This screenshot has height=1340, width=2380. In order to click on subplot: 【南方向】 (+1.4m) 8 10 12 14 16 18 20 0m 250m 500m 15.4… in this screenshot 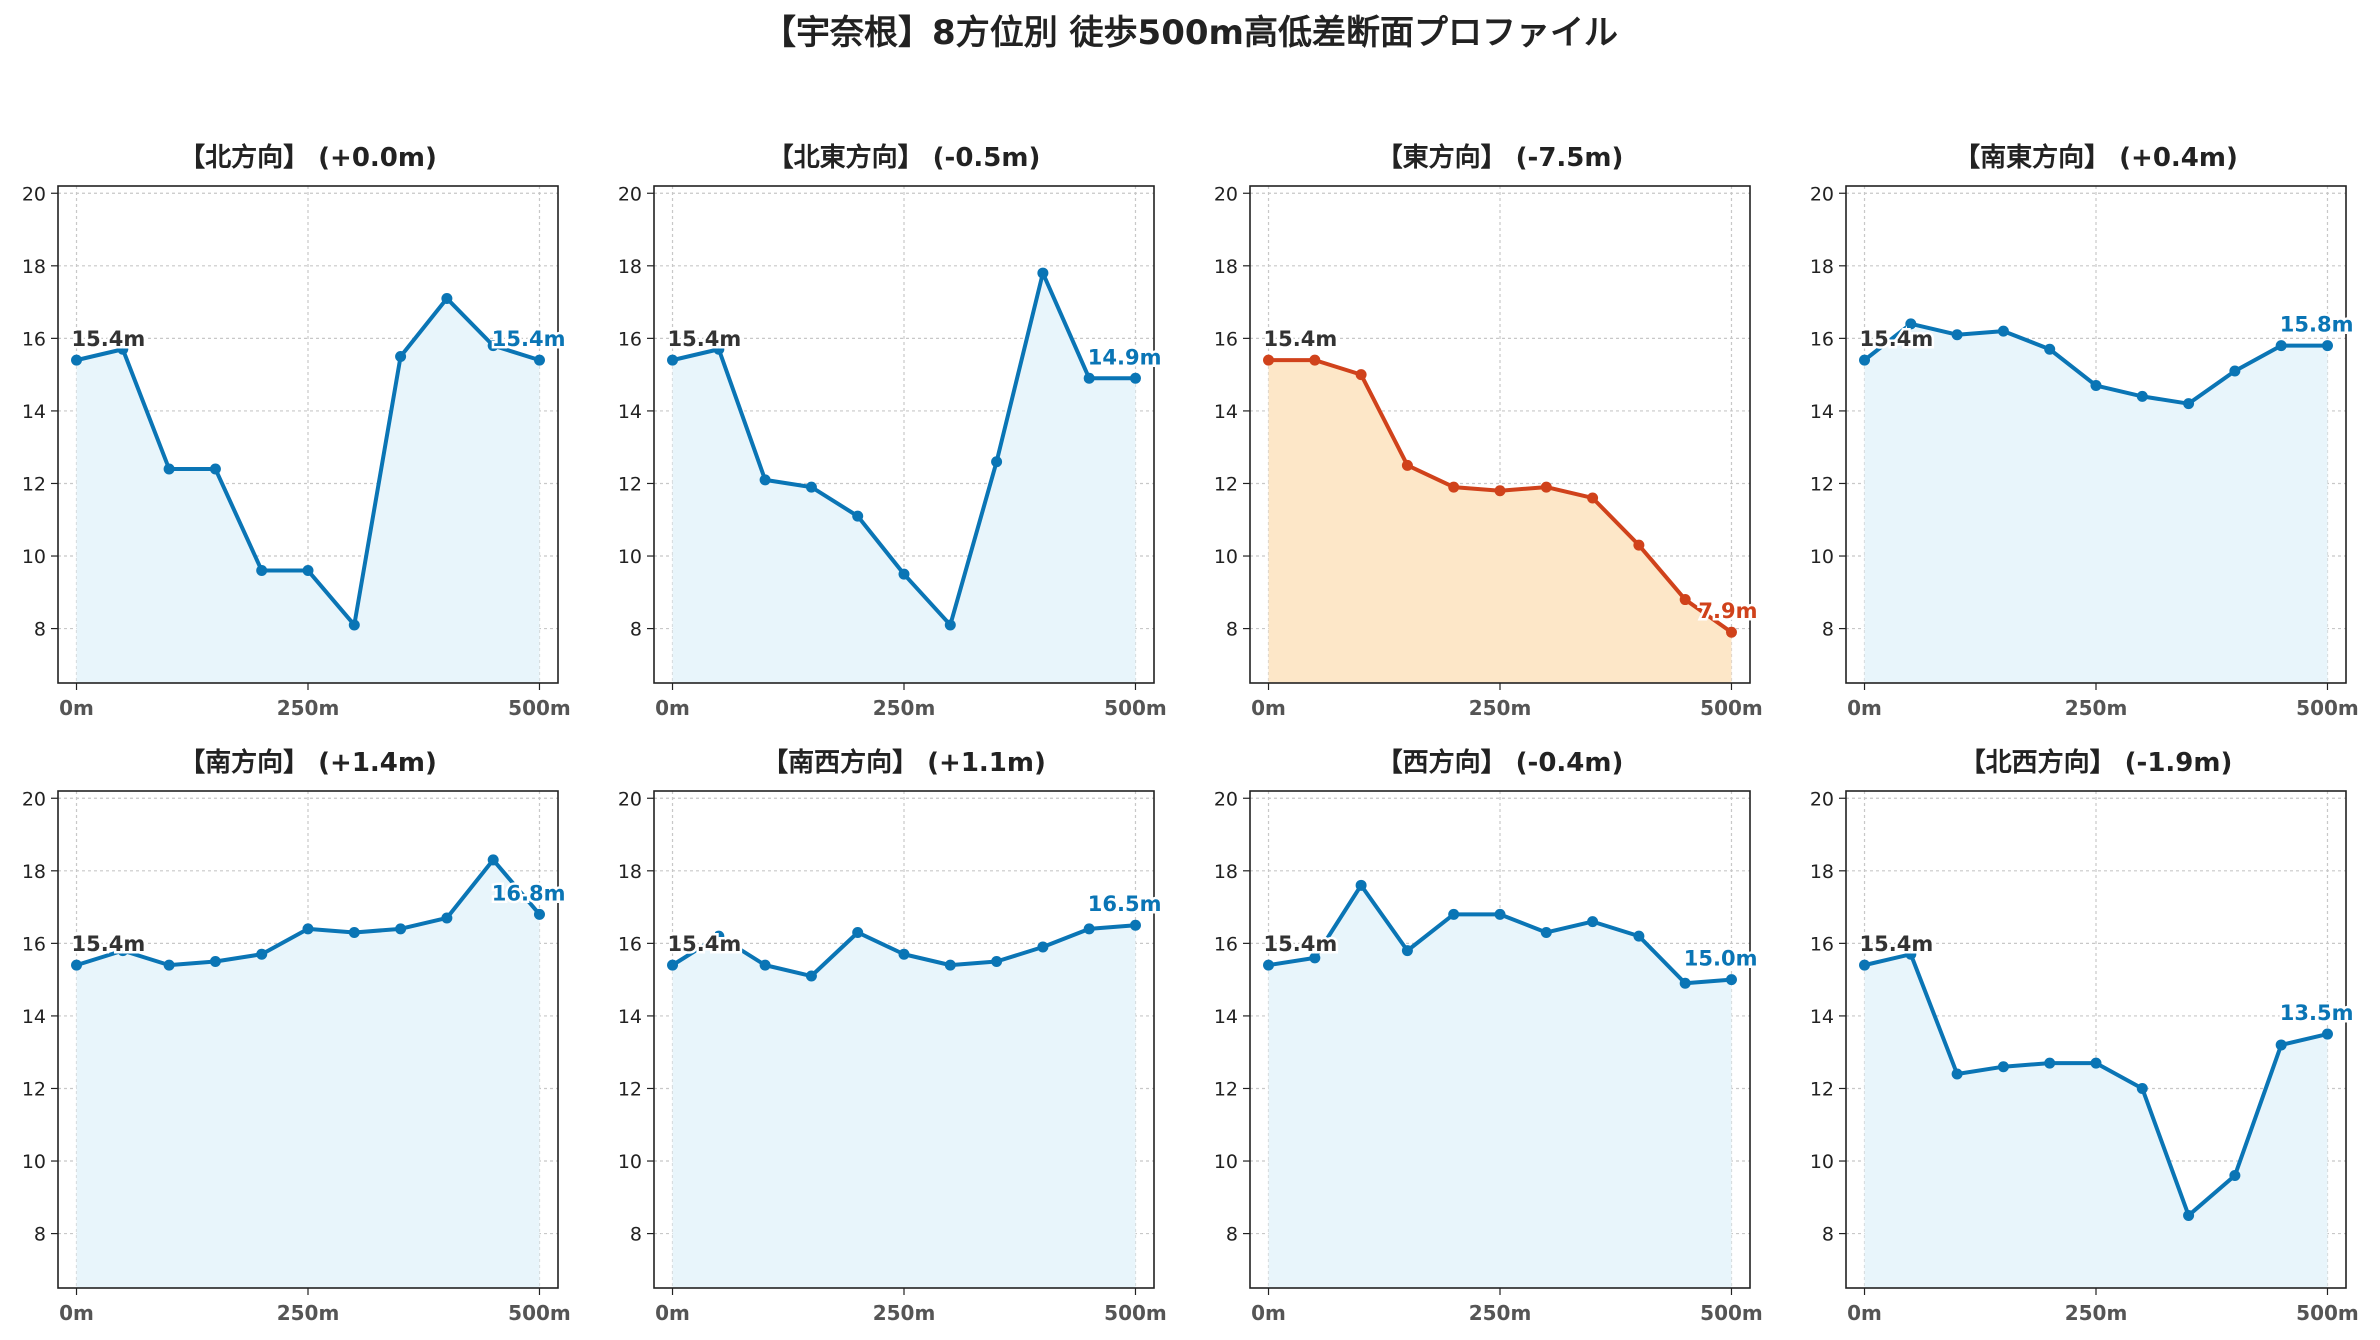, I will do `click(296, 1036)`.